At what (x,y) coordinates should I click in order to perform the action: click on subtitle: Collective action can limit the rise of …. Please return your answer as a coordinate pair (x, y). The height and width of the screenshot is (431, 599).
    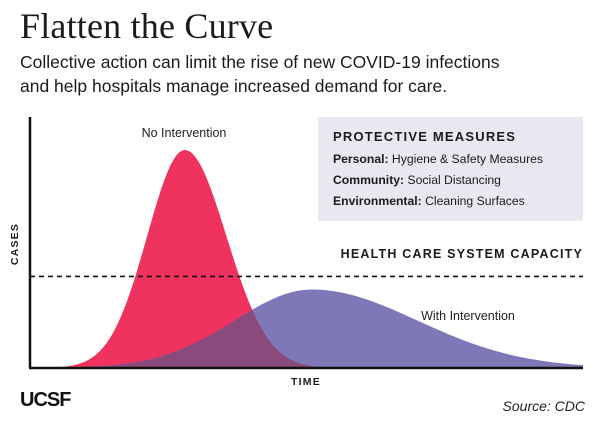
    Looking at the image, I should click on (305, 74).